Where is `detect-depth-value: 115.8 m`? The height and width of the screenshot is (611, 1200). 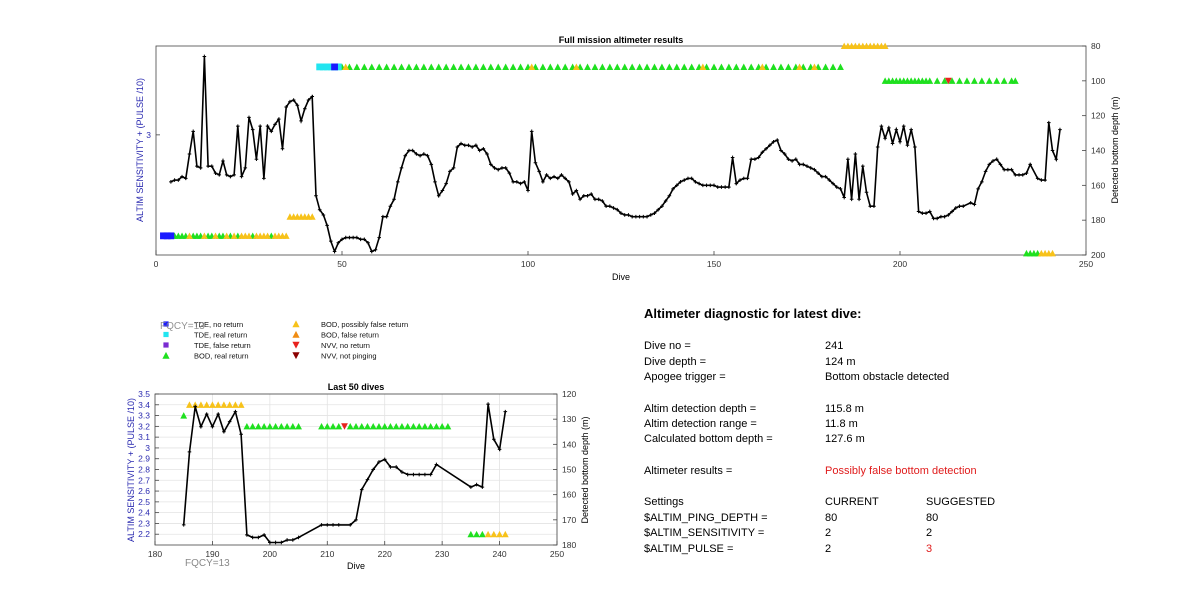
detect-depth-value: 115.8 m is located at coordinates (844, 409).